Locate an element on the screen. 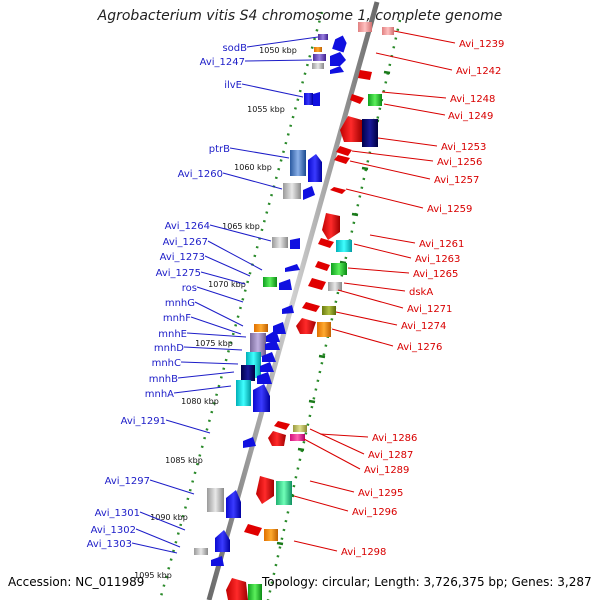 The image size is (600, 600). gene-label-left: mnhC is located at coordinates (166, 363).